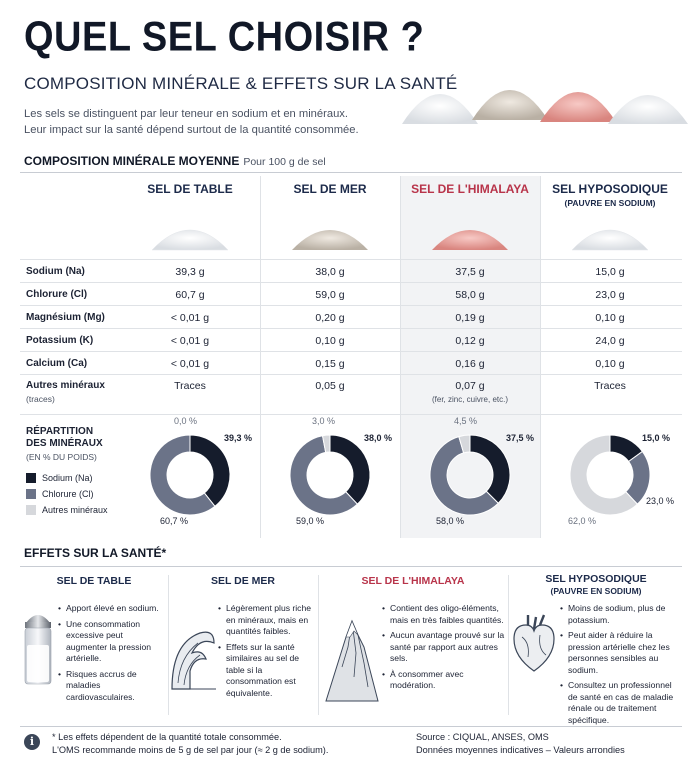 The image size is (699, 768). I want to click on donut-label-chlorure: 23,0 %, so click(660, 501).